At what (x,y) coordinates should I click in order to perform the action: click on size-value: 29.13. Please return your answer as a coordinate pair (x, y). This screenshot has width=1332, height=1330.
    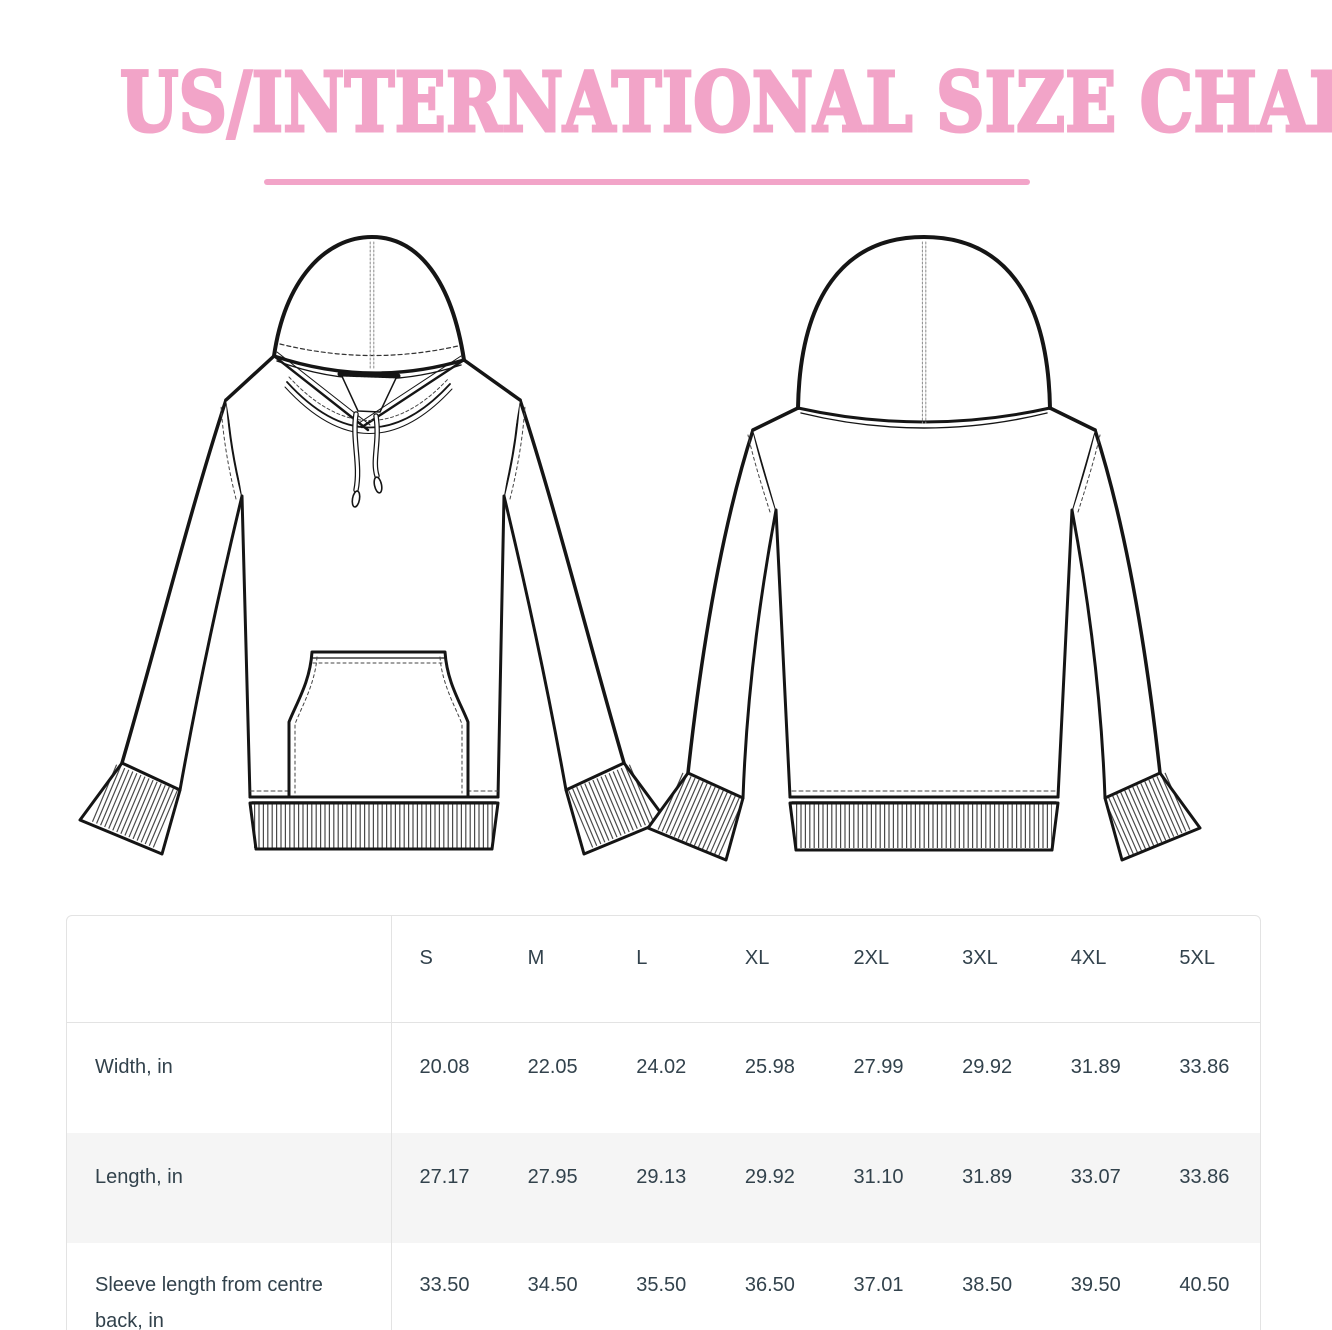
    Looking at the image, I should click on (662, 1188).